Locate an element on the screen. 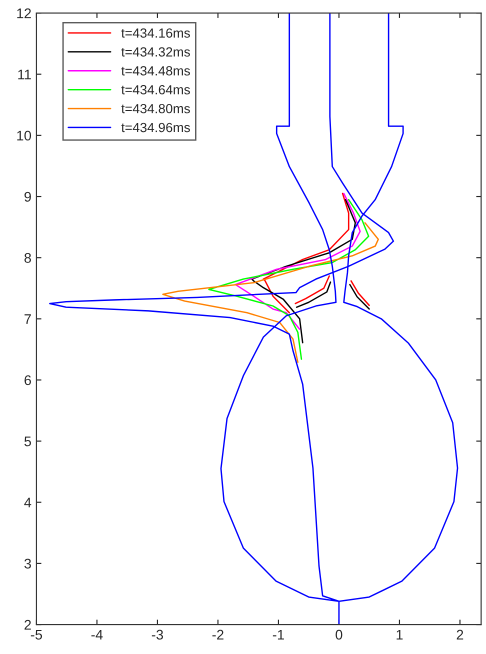  x-tick-label: -1 is located at coordinates (278, 635).